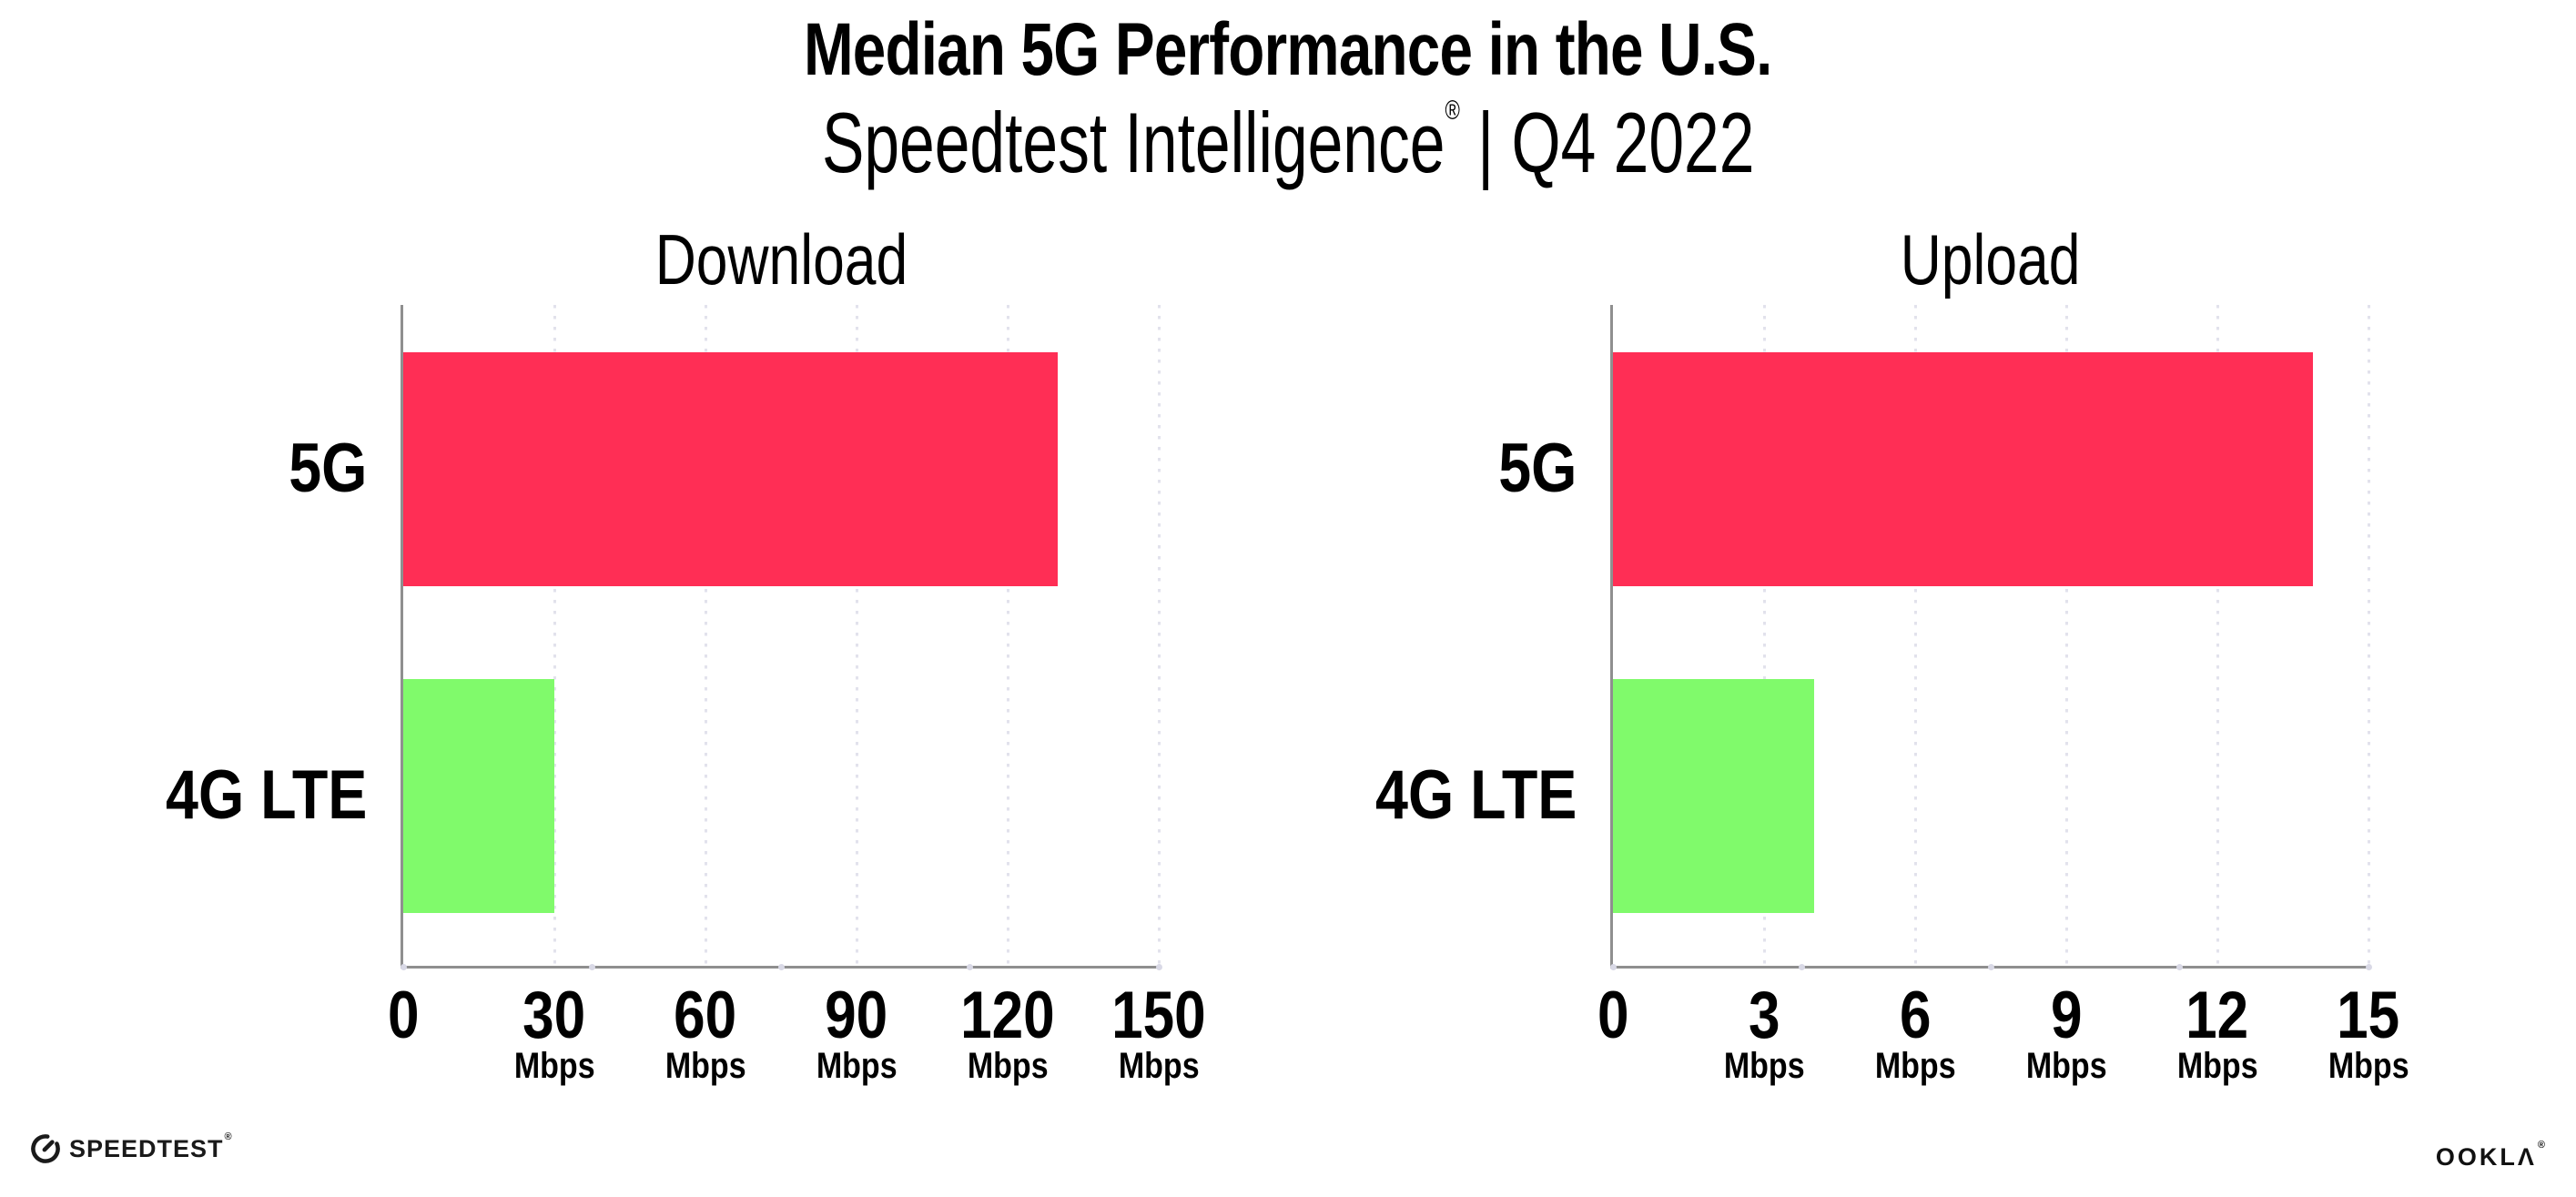 The height and width of the screenshot is (1197, 2576). I want to click on tick-value: 6, so click(1915, 1015).